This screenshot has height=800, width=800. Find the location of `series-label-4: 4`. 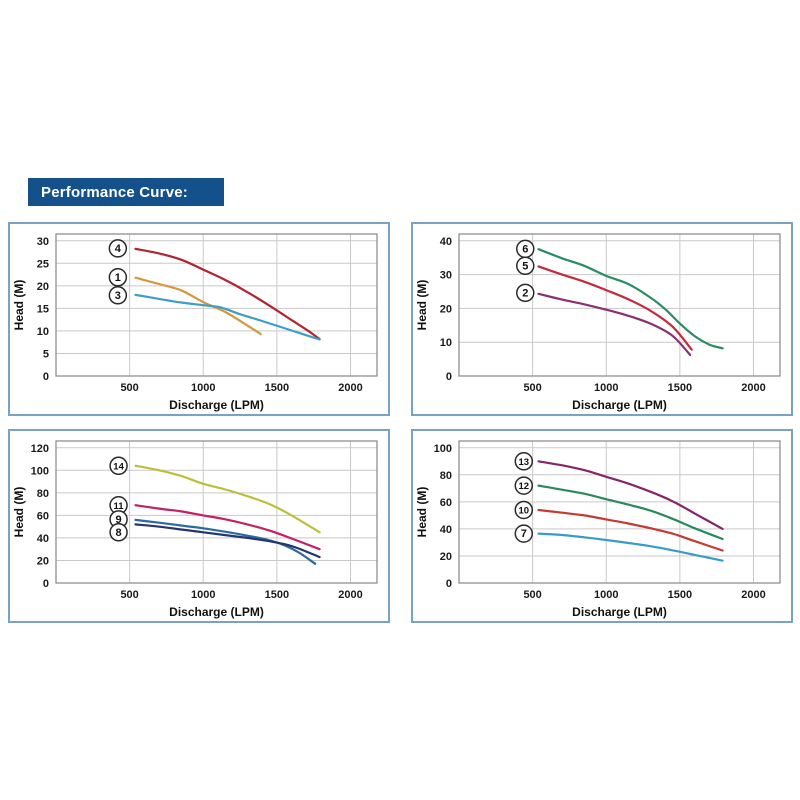

series-label-4: 4 is located at coordinates (118, 248).